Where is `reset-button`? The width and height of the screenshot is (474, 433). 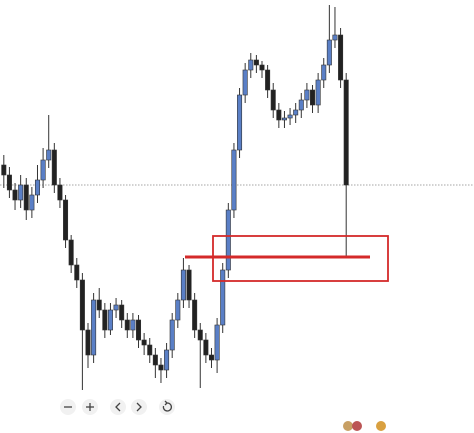 reset-button is located at coordinates (167, 407).